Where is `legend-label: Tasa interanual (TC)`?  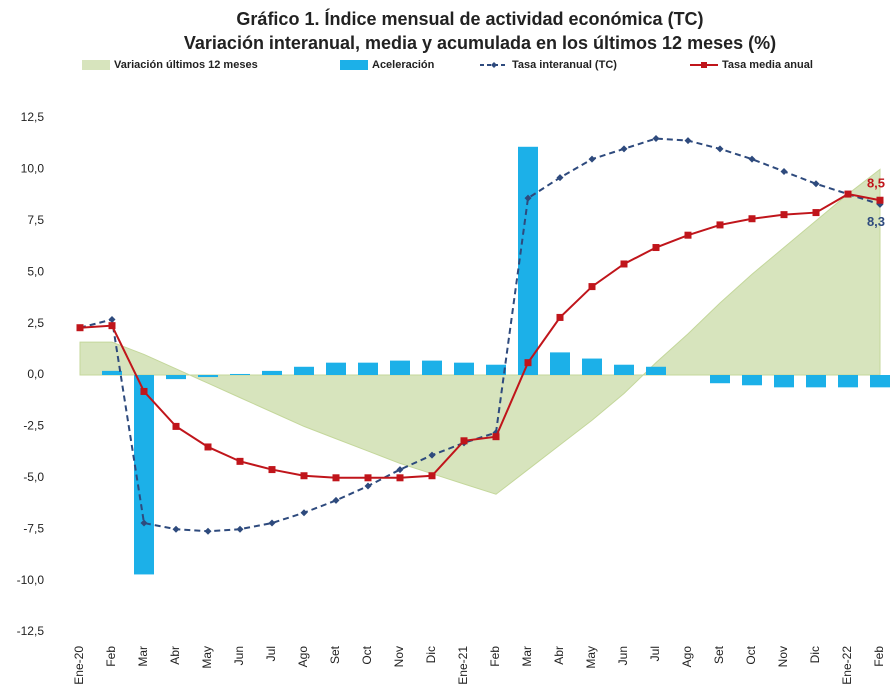
legend-label: Tasa interanual (TC) is located at coordinates (564, 65).